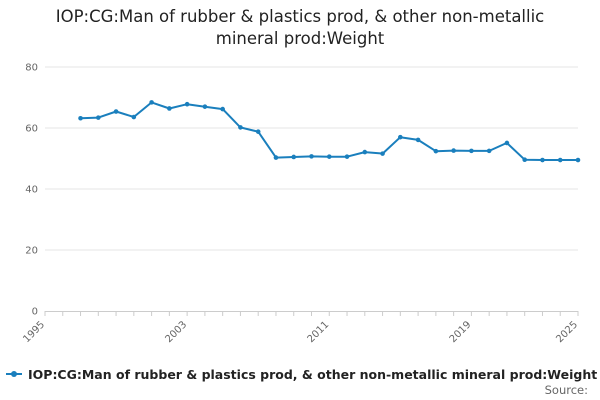 This screenshot has width=600, height=400. Describe the element at coordinates (31, 68) in the screenshot. I see `y-tick-label: 80` at that location.